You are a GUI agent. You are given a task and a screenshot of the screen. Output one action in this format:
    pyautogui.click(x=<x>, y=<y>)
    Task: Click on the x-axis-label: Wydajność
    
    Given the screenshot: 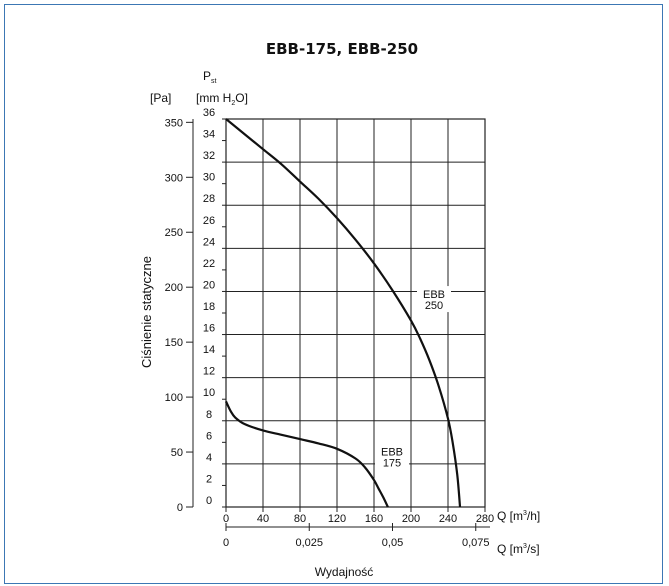 What is the action you would take?
    pyautogui.click(x=344, y=572)
    